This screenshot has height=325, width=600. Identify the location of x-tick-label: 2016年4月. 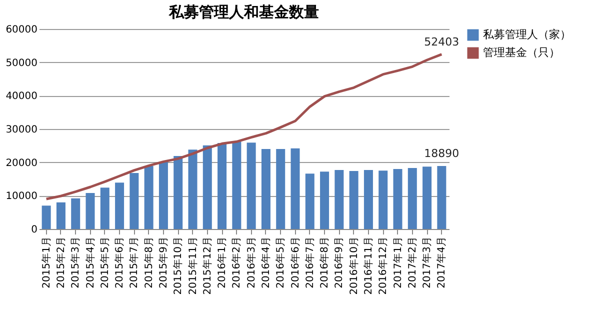
(266, 262).